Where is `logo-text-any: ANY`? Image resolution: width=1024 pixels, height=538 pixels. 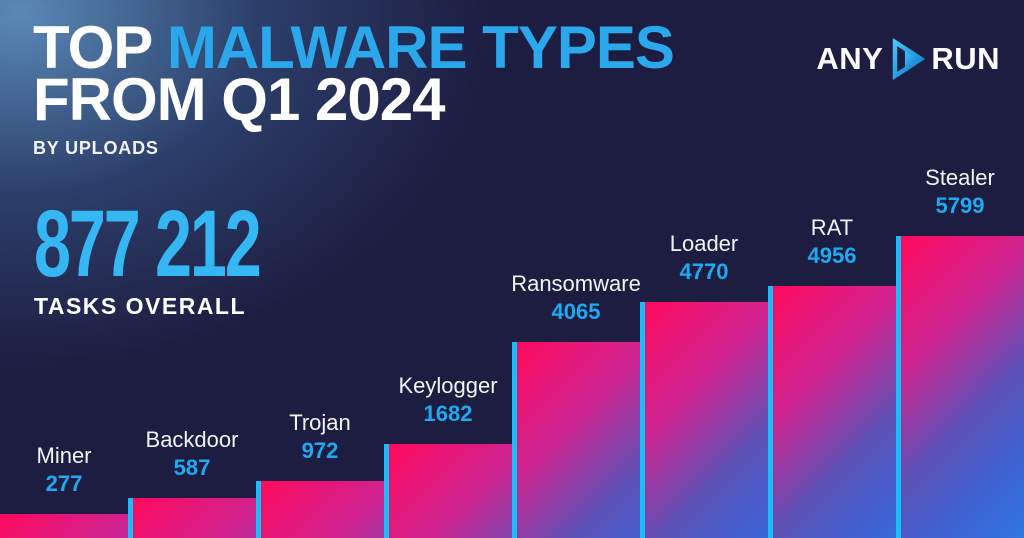
logo-text-any: ANY is located at coordinates (850, 58).